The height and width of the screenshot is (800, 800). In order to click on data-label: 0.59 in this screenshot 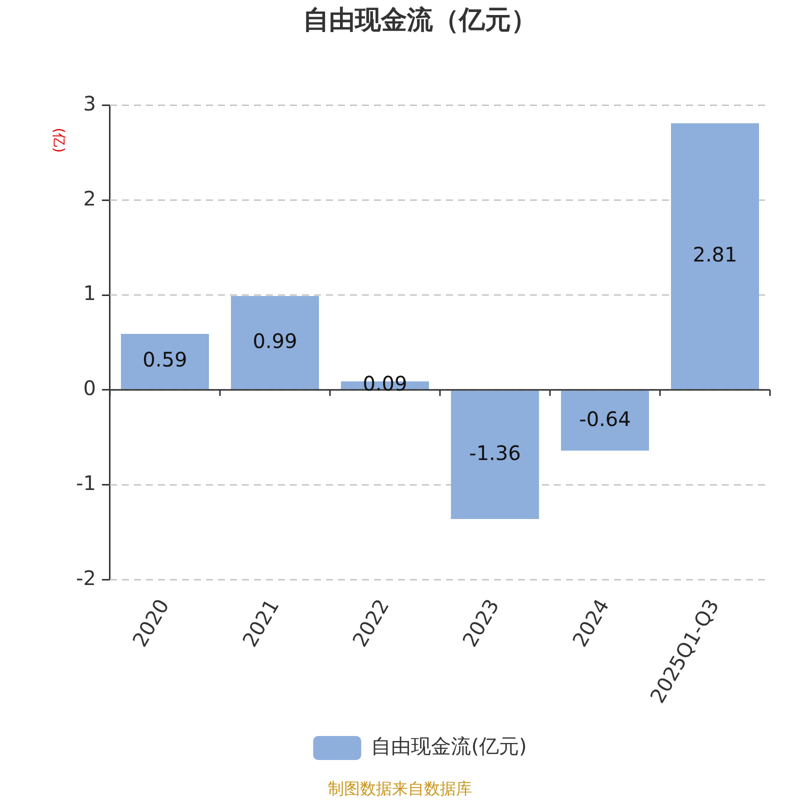, I will do `click(165, 360)`.